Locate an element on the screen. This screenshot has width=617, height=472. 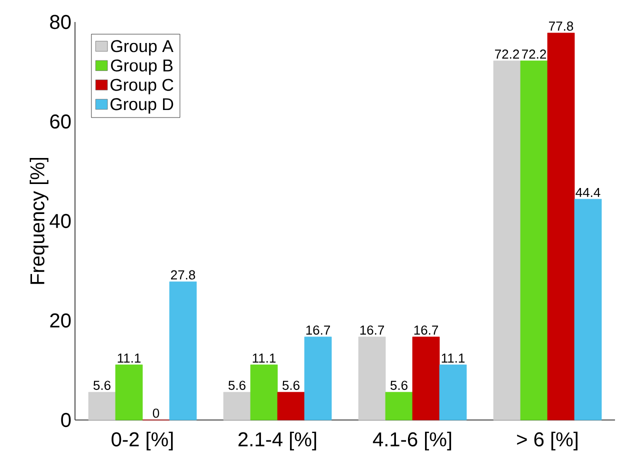
y-tick-label: 20 is located at coordinates (60, 320).